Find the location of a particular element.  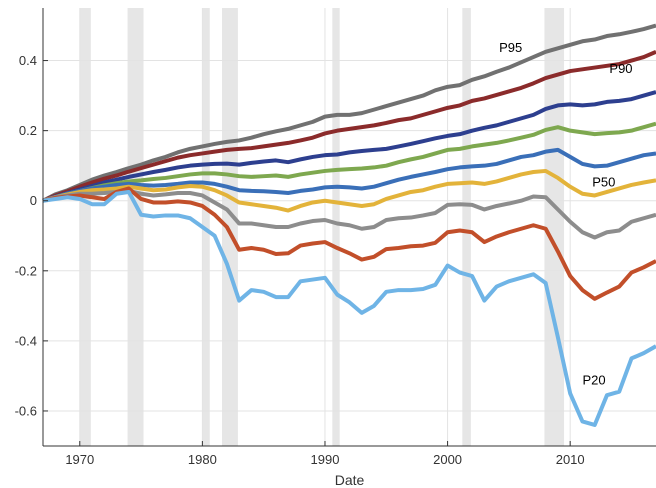

y-tick-label: 0 is located at coordinates (33, 200).